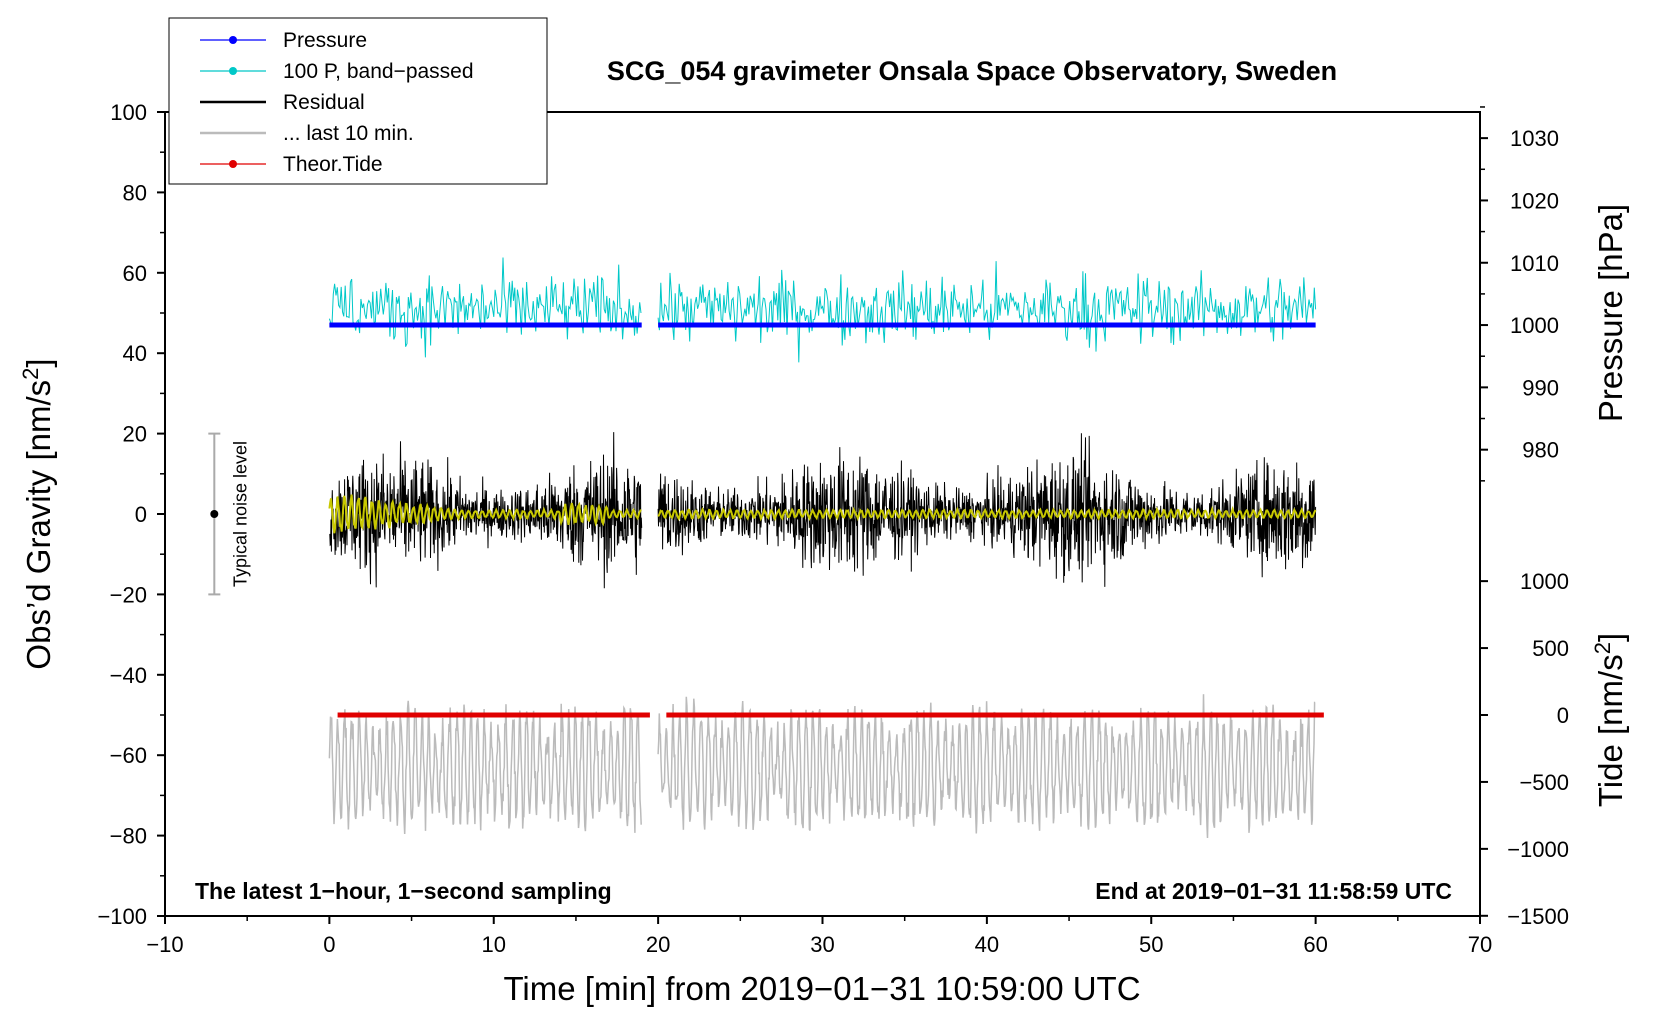 Image resolution: width=1660 pixels, height=1020 pixels. What do you see at coordinates (1544, 782) in the screenshot?
I see `tide-tick-label: −500` at bounding box center [1544, 782].